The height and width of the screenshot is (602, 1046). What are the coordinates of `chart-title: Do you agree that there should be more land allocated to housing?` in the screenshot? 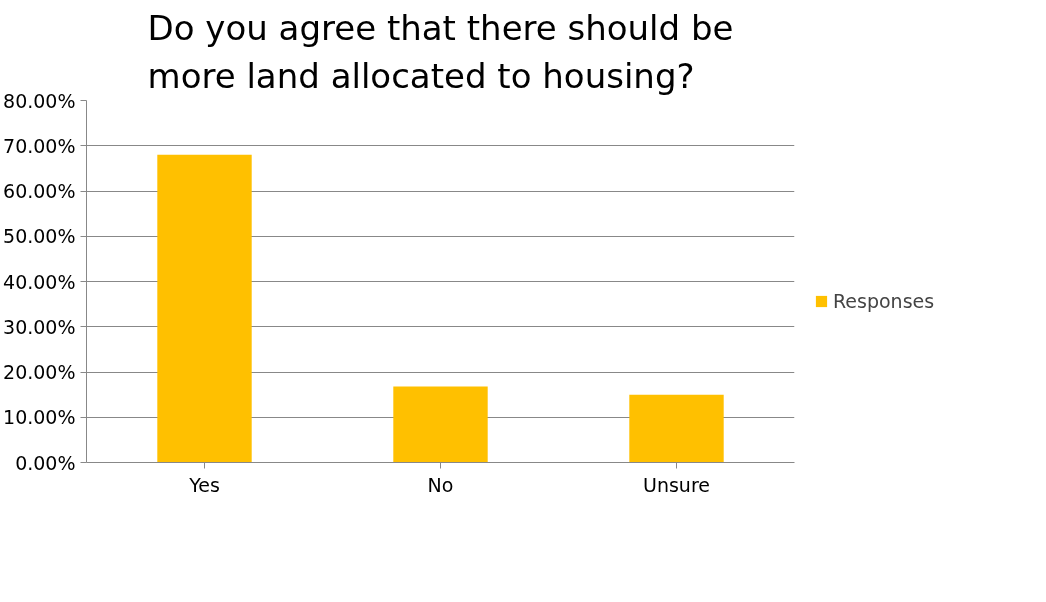 It's located at (440, 51).